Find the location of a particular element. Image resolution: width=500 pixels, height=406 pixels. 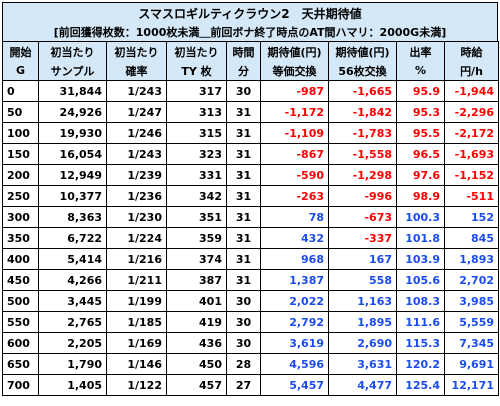

col-subheader-sample: サンプル is located at coordinates (72, 71).